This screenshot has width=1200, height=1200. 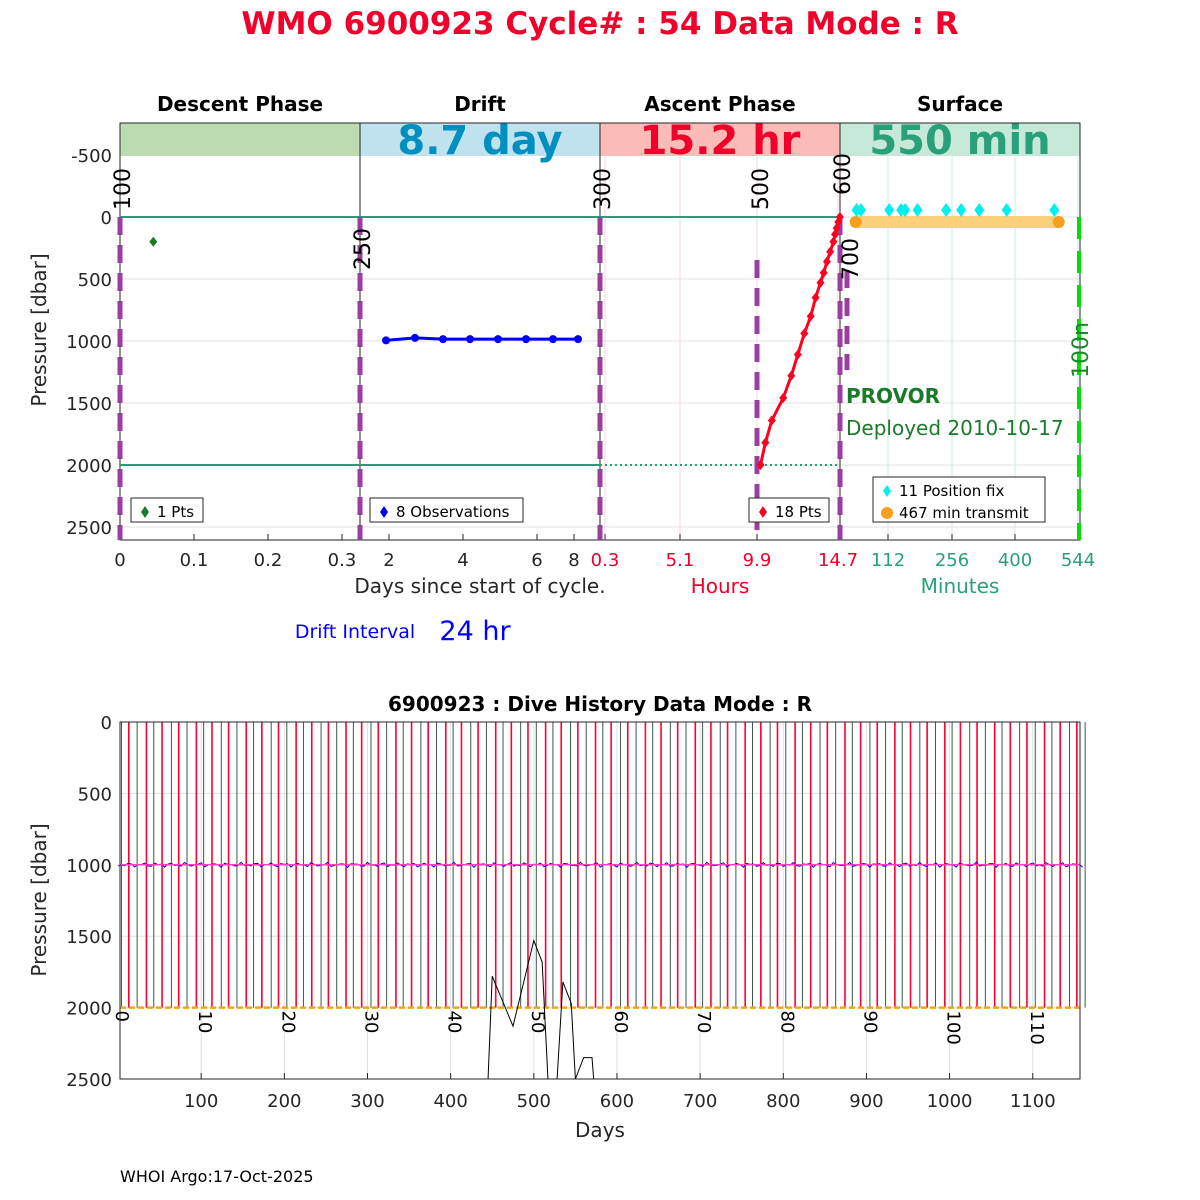 I want to click on cycle-number-label: 10, so click(x=204, y=1021).